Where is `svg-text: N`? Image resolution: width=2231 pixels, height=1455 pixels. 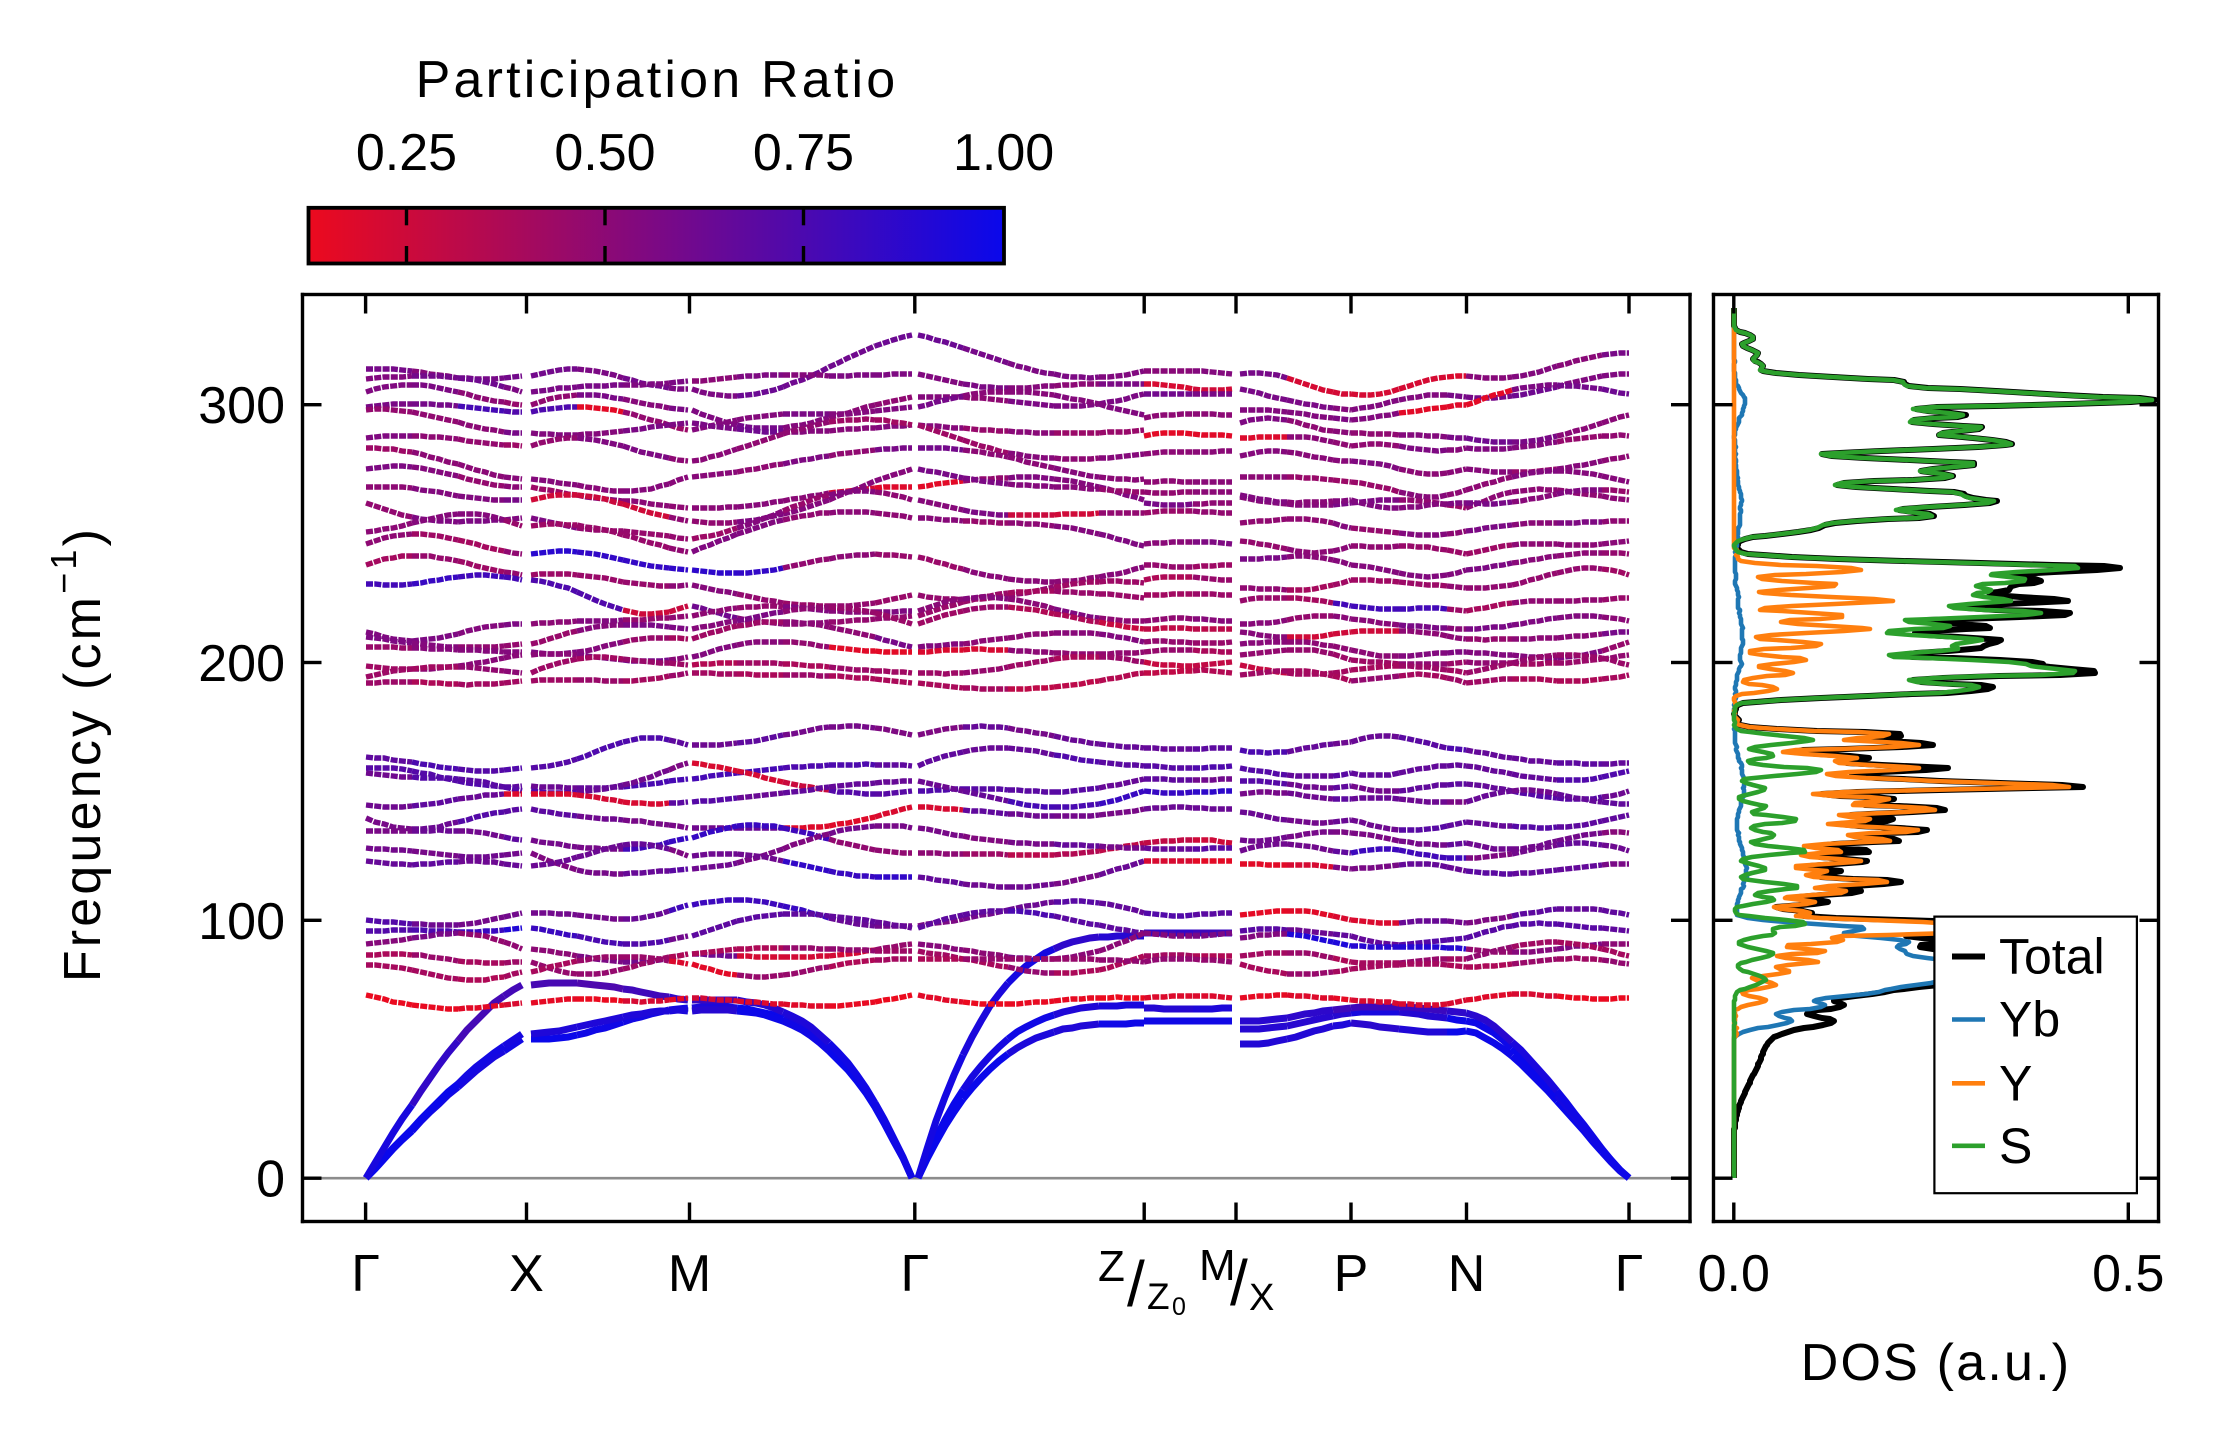 svg-text: N is located at coordinates (1467, 1274).